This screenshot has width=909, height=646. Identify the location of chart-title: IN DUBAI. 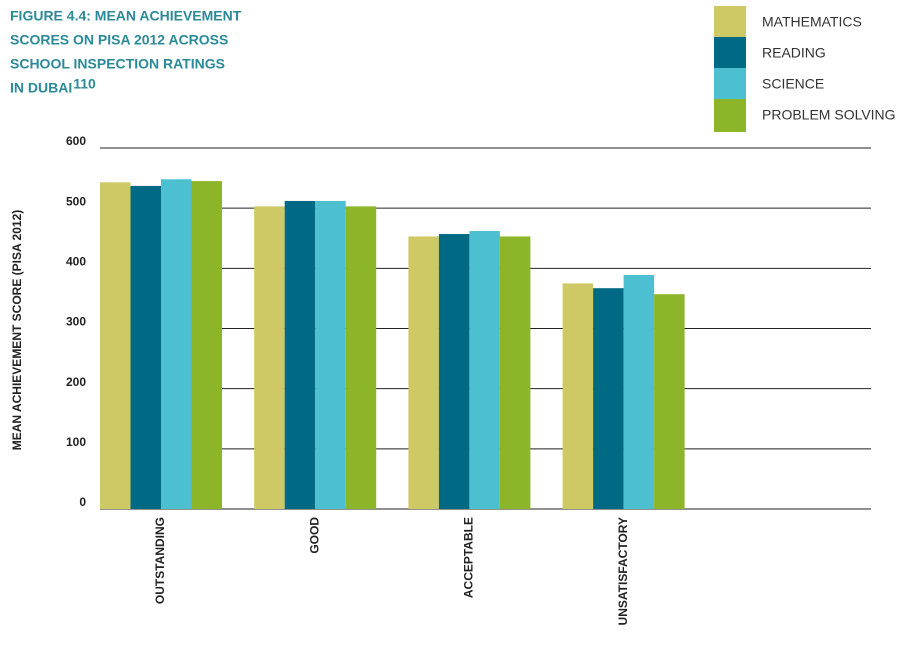
(41, 88).